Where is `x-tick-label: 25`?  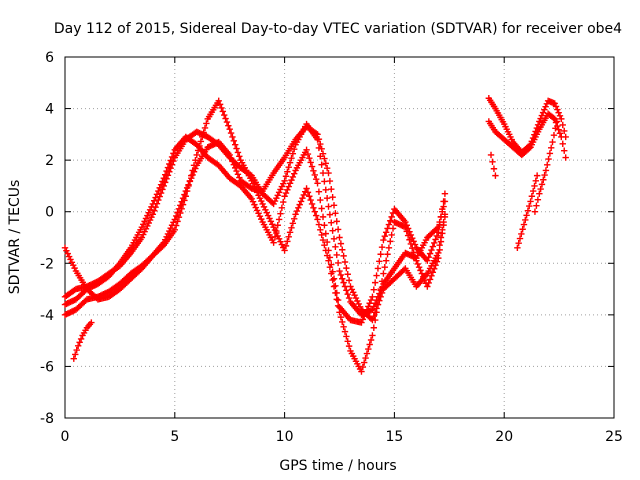 x-tick-label: 25 is located at coordinates (614, 437).